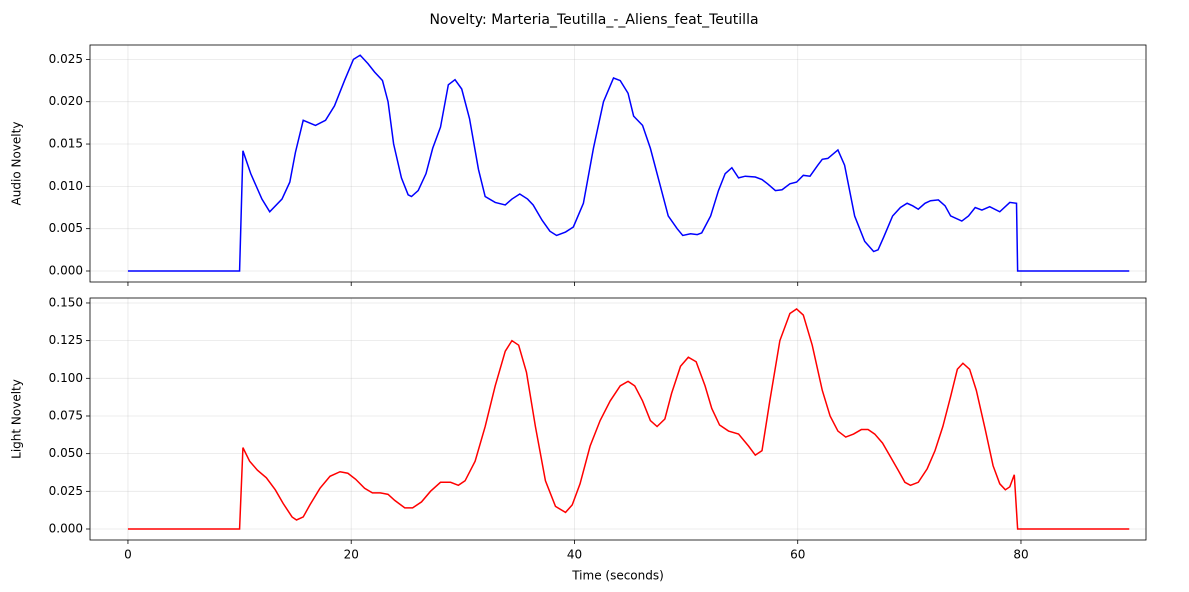  I want to click on x-tick-label: 80, so click(1020, 555).